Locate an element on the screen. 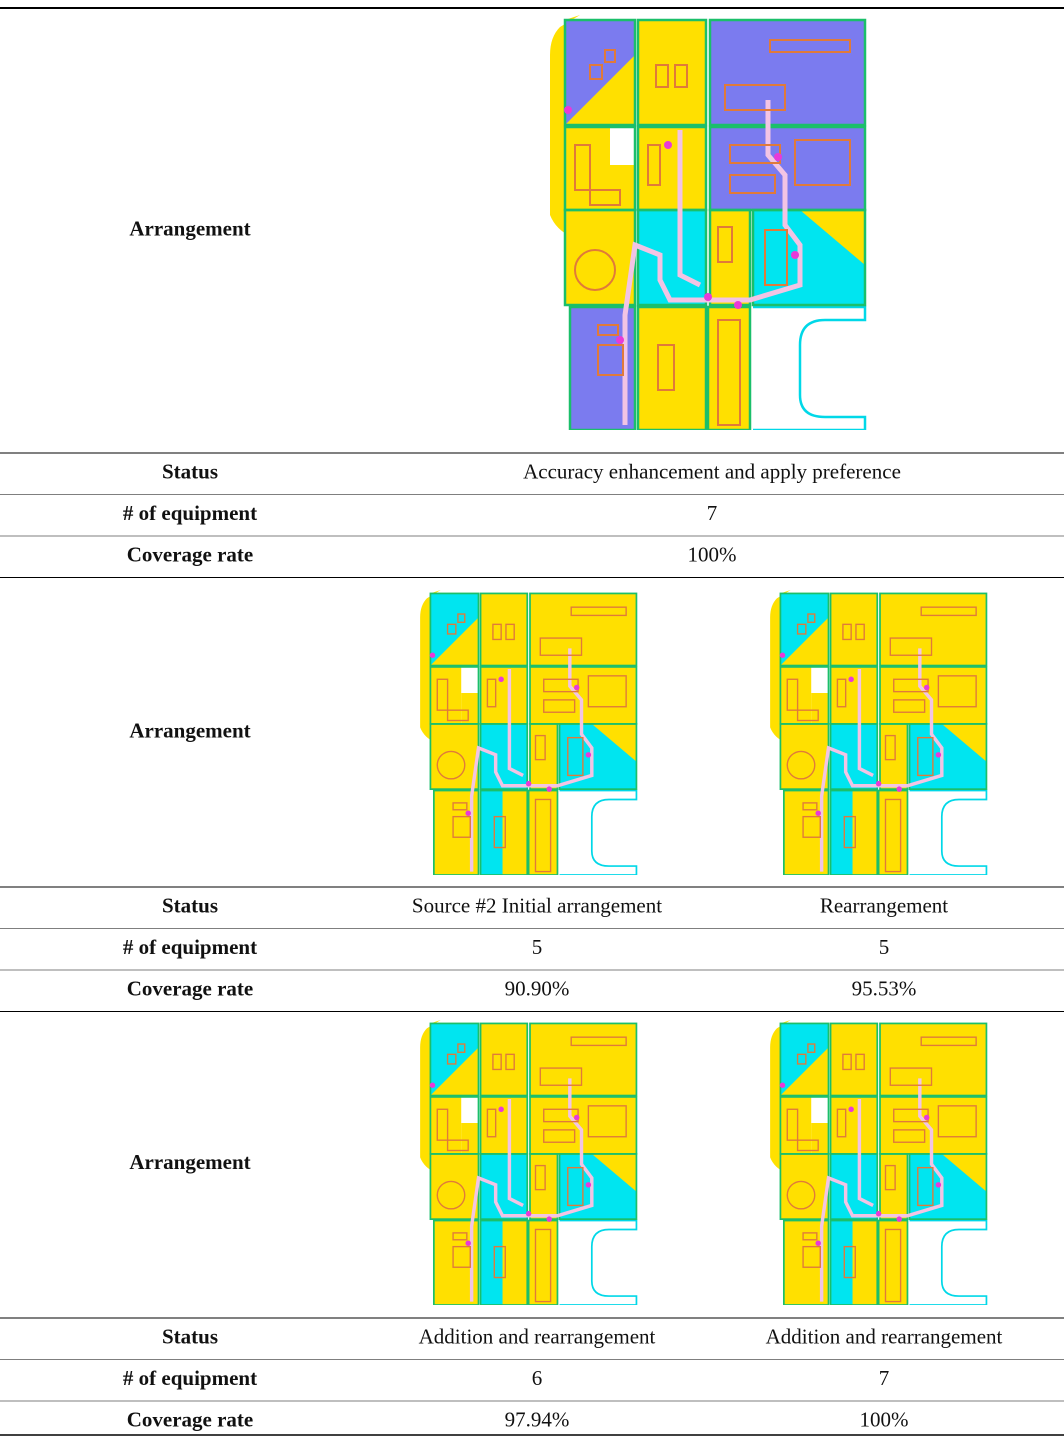 This screenshot has height=1437, width=1064. cell-value: 6 is located at coordinates (537, 1378).